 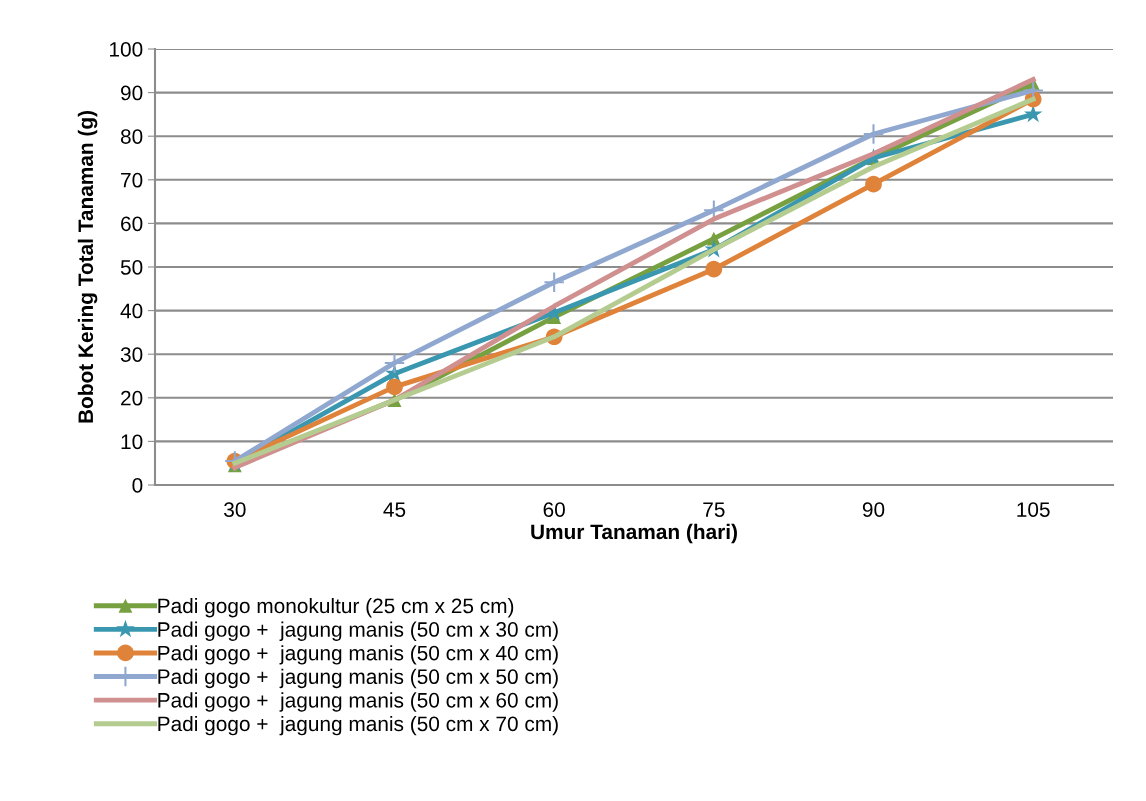 I want to click on y-tick-label: 20, so click(x=132, y=398).